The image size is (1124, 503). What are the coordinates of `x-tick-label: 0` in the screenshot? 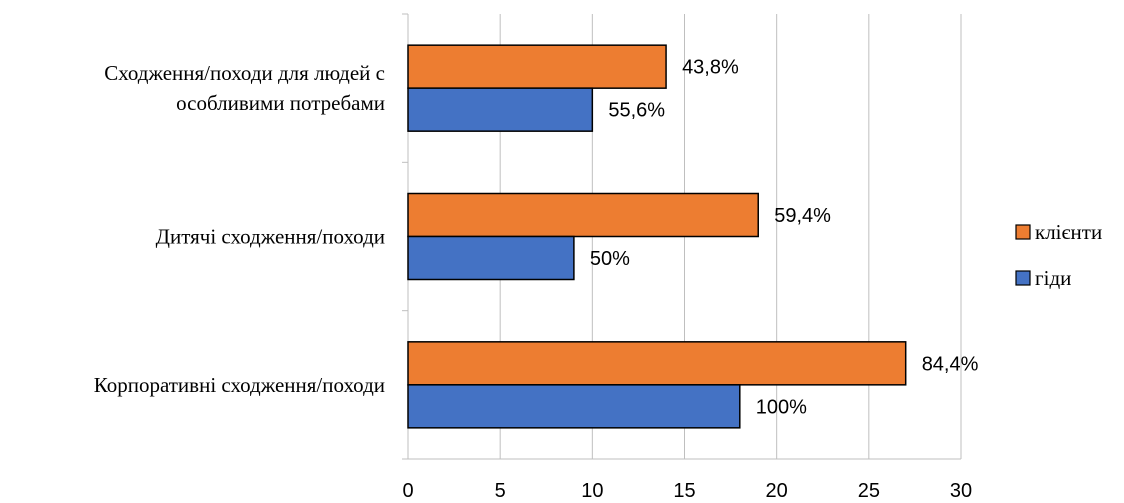 It's located at (407, 491).